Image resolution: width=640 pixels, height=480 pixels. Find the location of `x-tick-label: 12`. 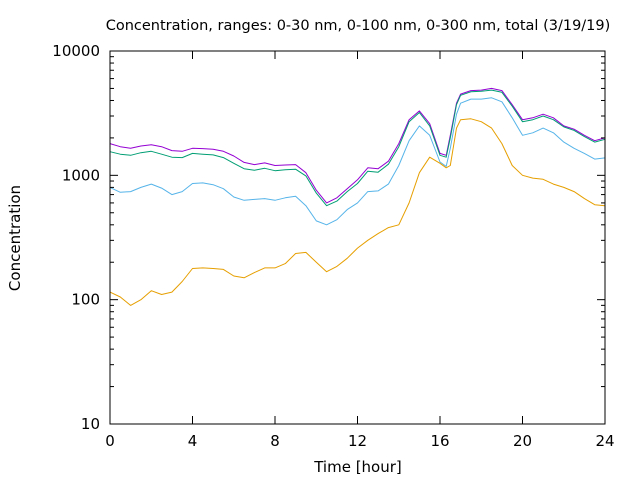

x-tick-label: 12 is located at coordinates (357, 441).